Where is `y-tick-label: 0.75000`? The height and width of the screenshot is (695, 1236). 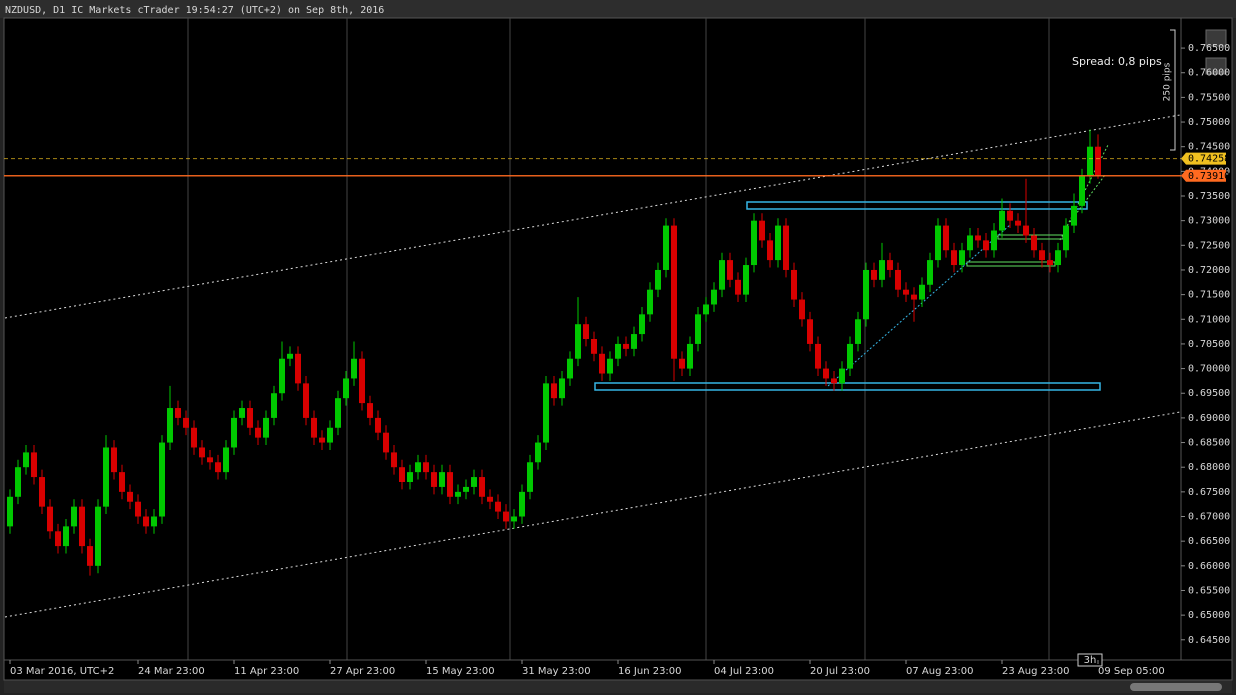 y-tick-label: 0.75000 is located at coordinates (1209, 122).